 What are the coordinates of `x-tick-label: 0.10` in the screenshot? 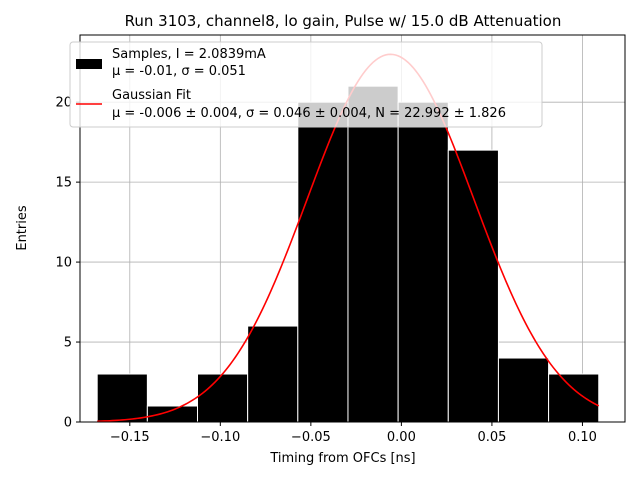 It's located at (582, 437).